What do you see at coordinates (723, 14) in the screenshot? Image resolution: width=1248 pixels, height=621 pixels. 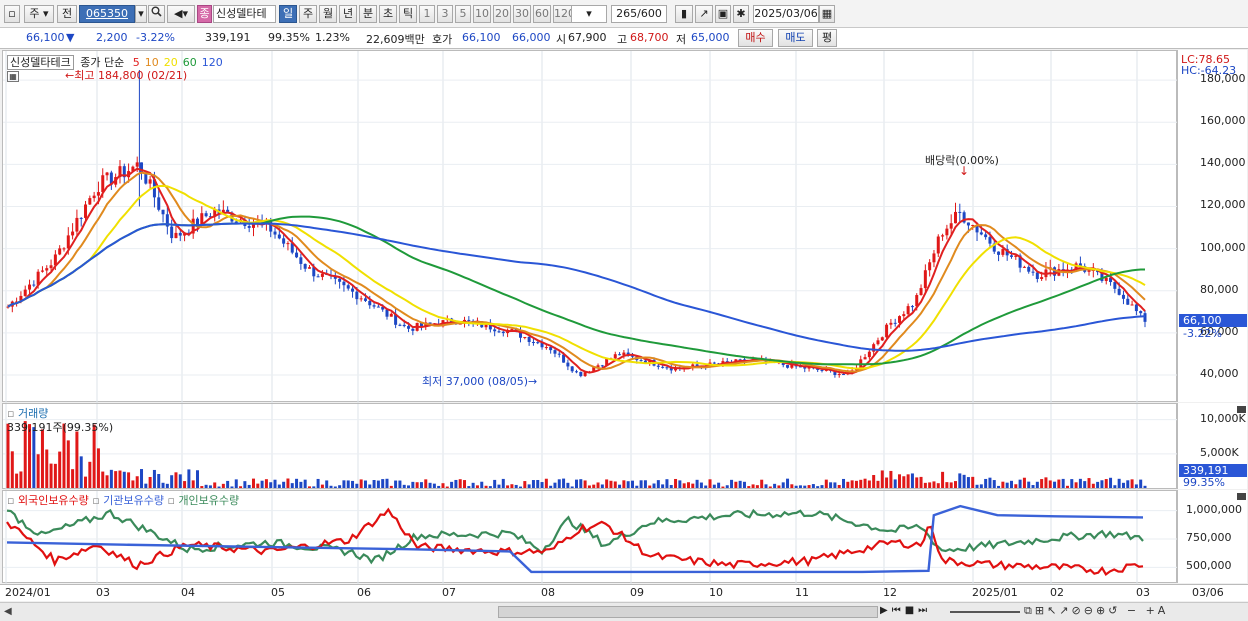 I see `save-icon: ▣` at bounding box center [723, 14].